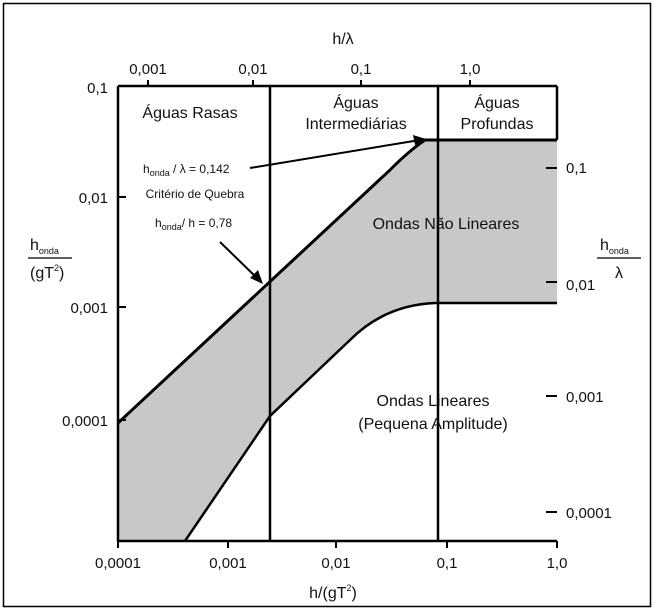  Describe the element at coordinates (470, 69) in the screenshot. I see `top-axis-tick-label-4: 1,0` at that location.